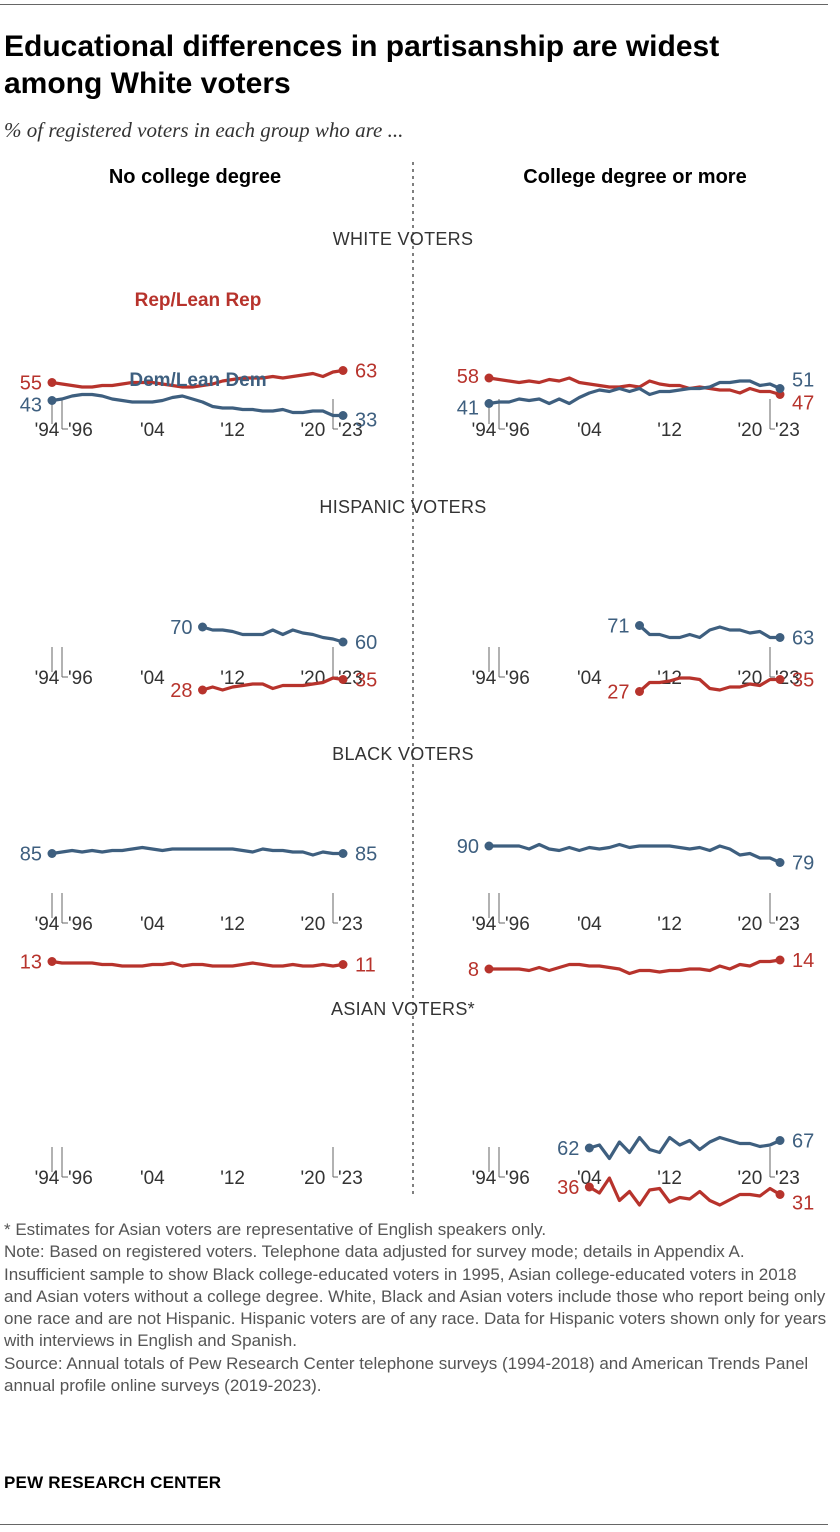  Describe the element at coordinates (489, 846) in the screenshot. I see `black-dem-start-point` at that location.